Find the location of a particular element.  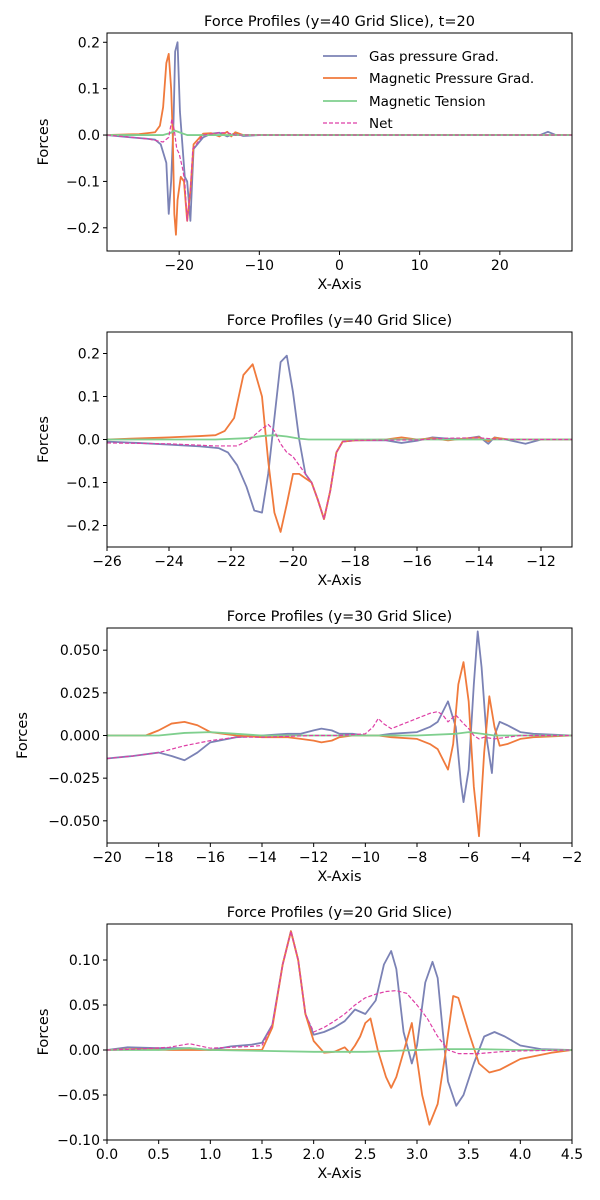

legend-label-tension: Magnetic Tension is located at coordinates (427, 102).